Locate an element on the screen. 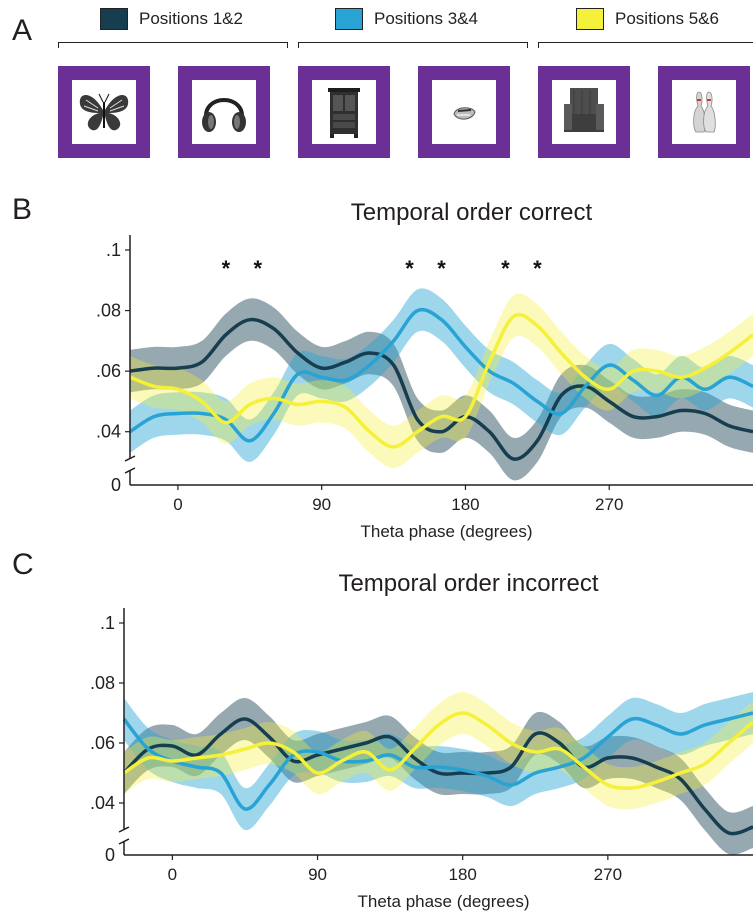 The width and height of the screenshot is (753, 915). retainer-icon is located at coordinates (464, 113).